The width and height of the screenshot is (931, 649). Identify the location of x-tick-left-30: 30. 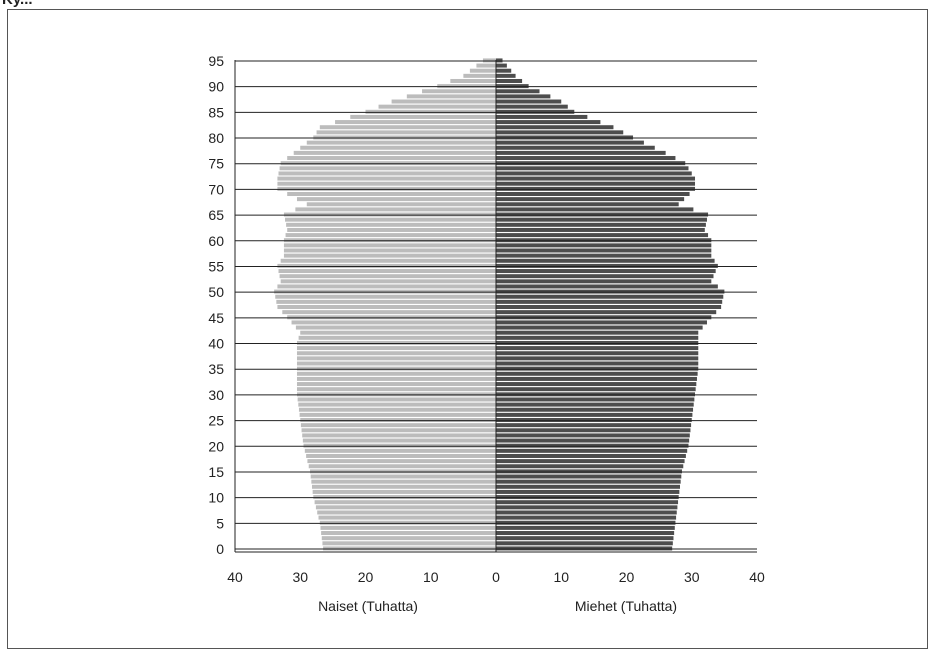
(300, 577).